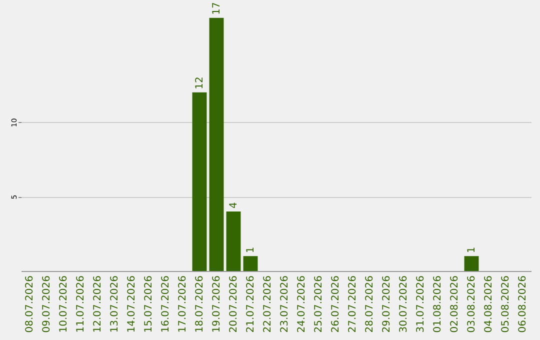 The width and height of the screenshot is (540, 340). What do you see at coordinates (421, 304) in the screenshot?
I see `x-tick-label: 31.07.2026` at bounding box center [421, 304].